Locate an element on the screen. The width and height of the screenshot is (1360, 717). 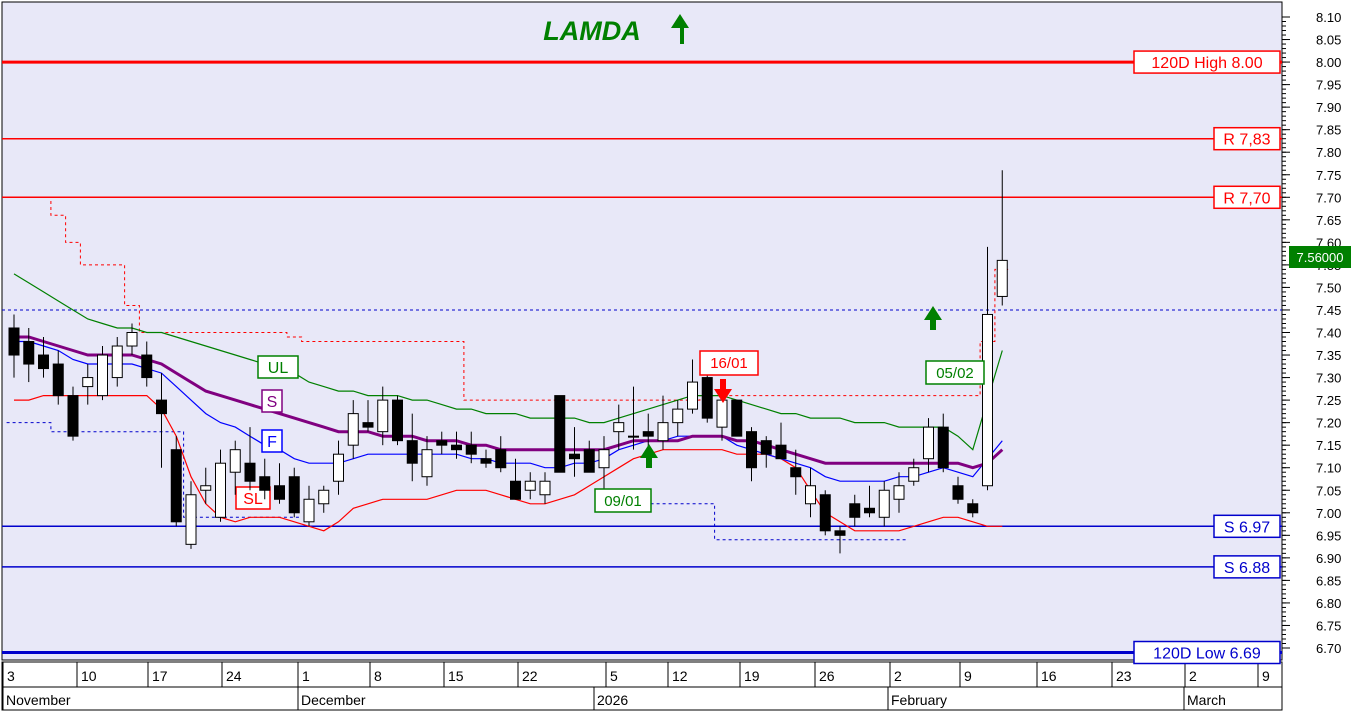
last-price-box is located at coordinates (1320, 257).